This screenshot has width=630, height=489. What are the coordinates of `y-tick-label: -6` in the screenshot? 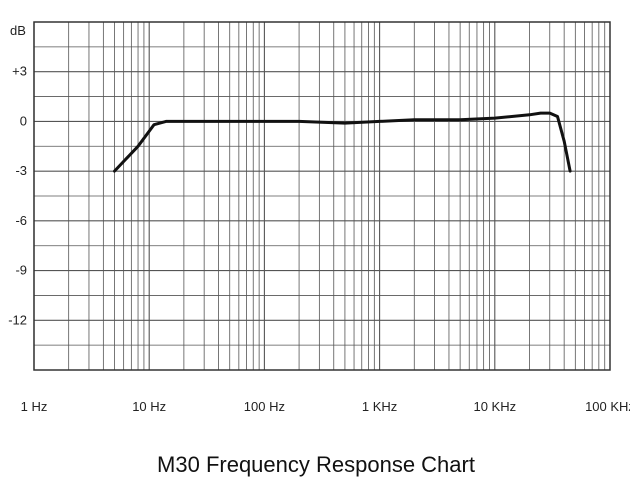 It's located at (21, 220).